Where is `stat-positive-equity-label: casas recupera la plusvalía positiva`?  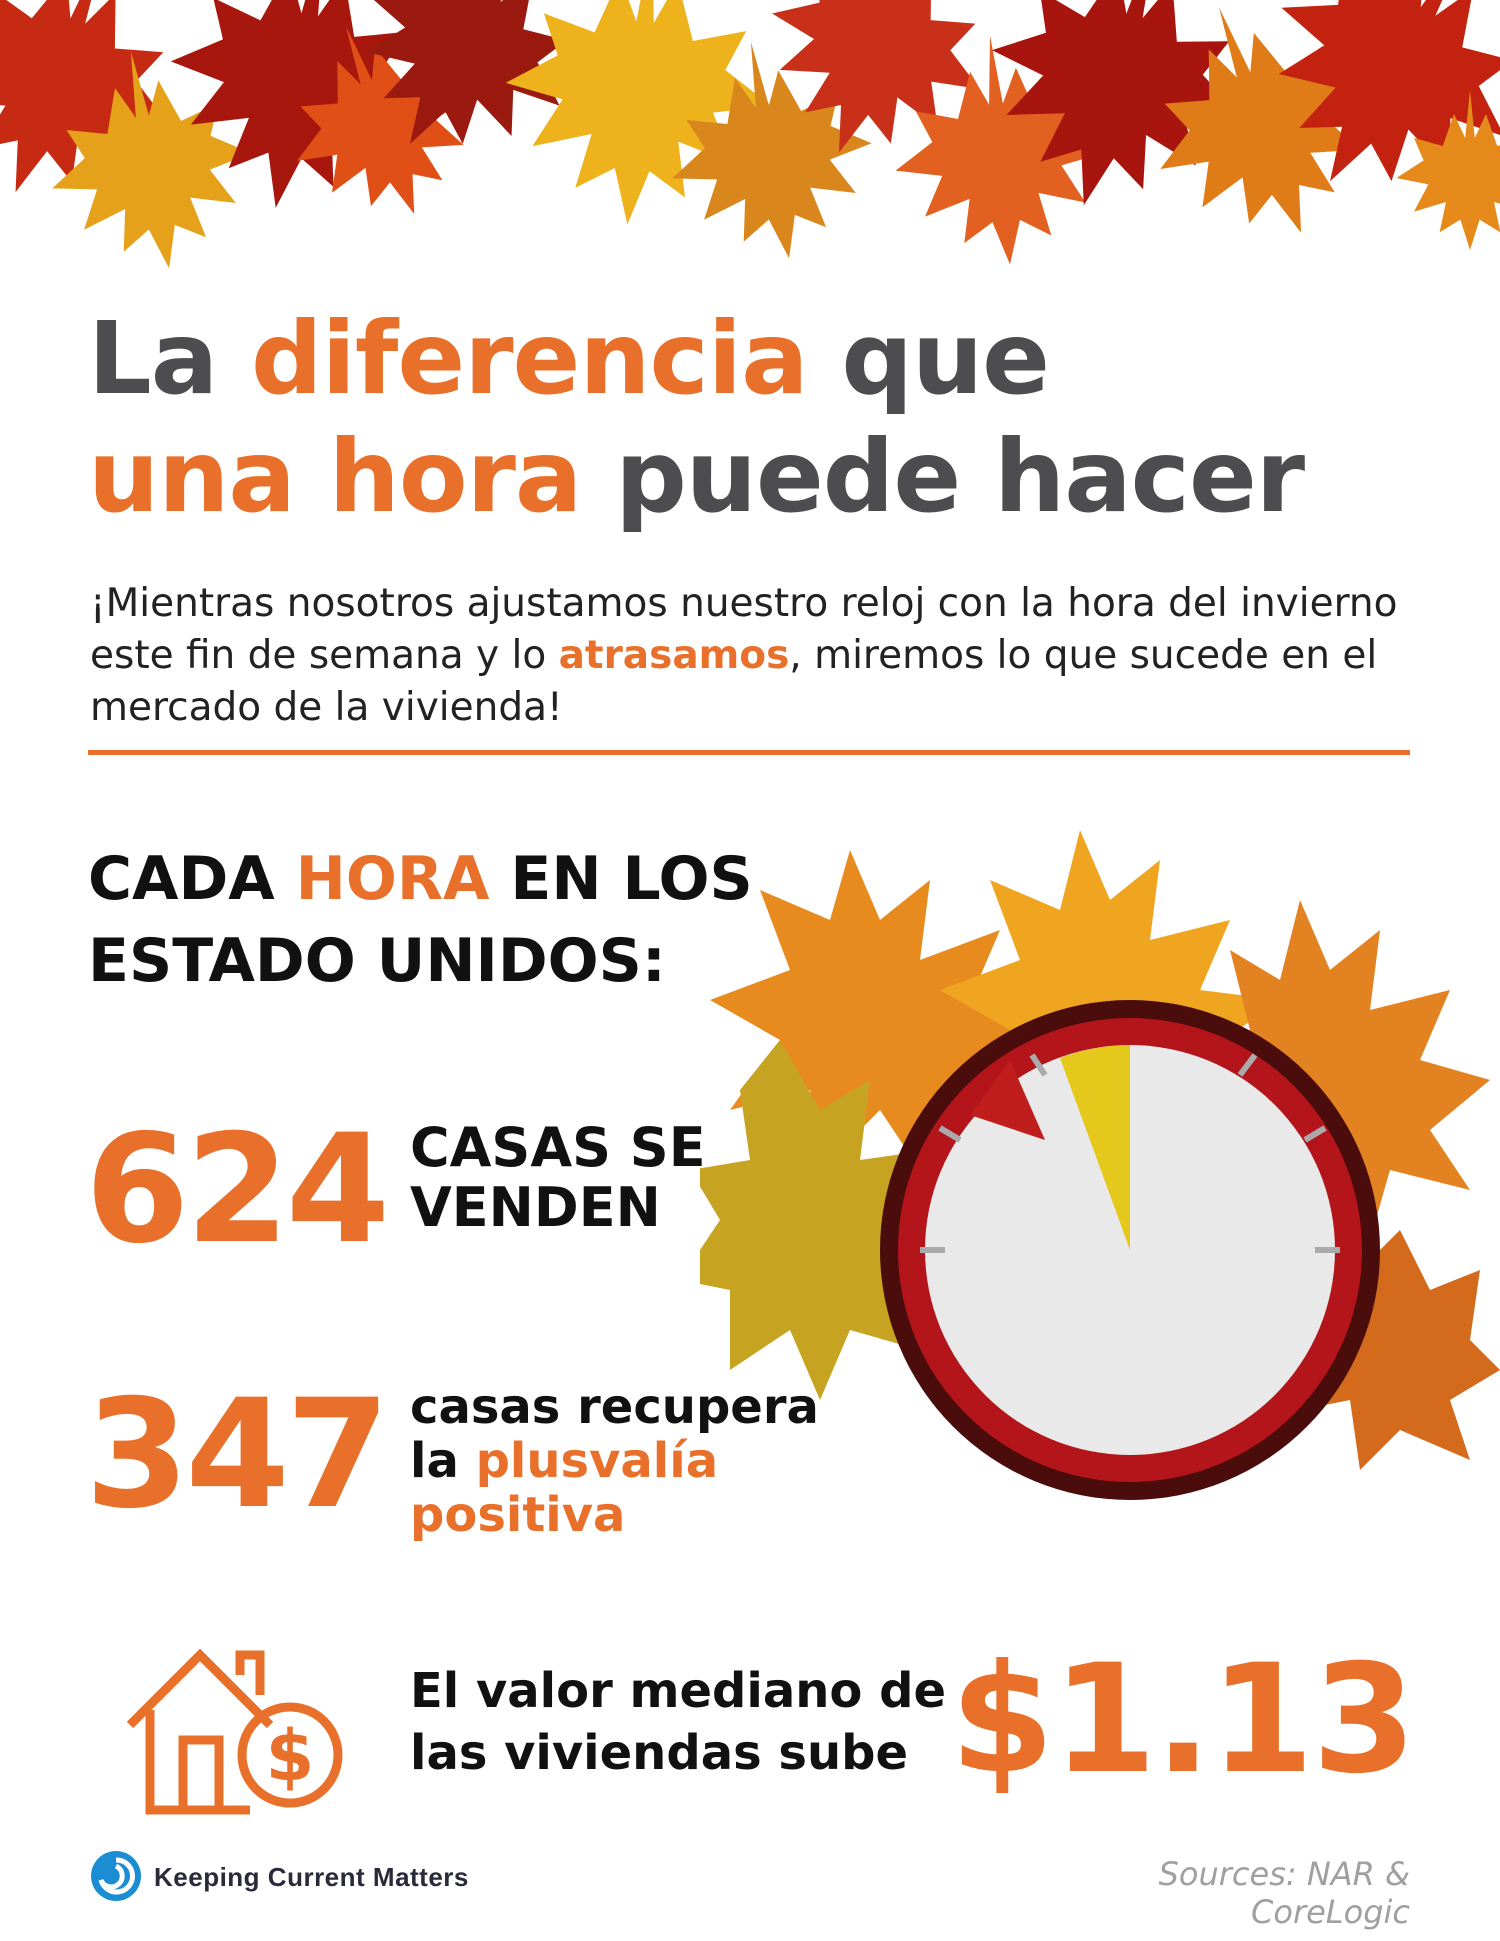 stat-positive-equity-label: casas recupera la plusvalía positiva is located at coordinates (640, 1461).